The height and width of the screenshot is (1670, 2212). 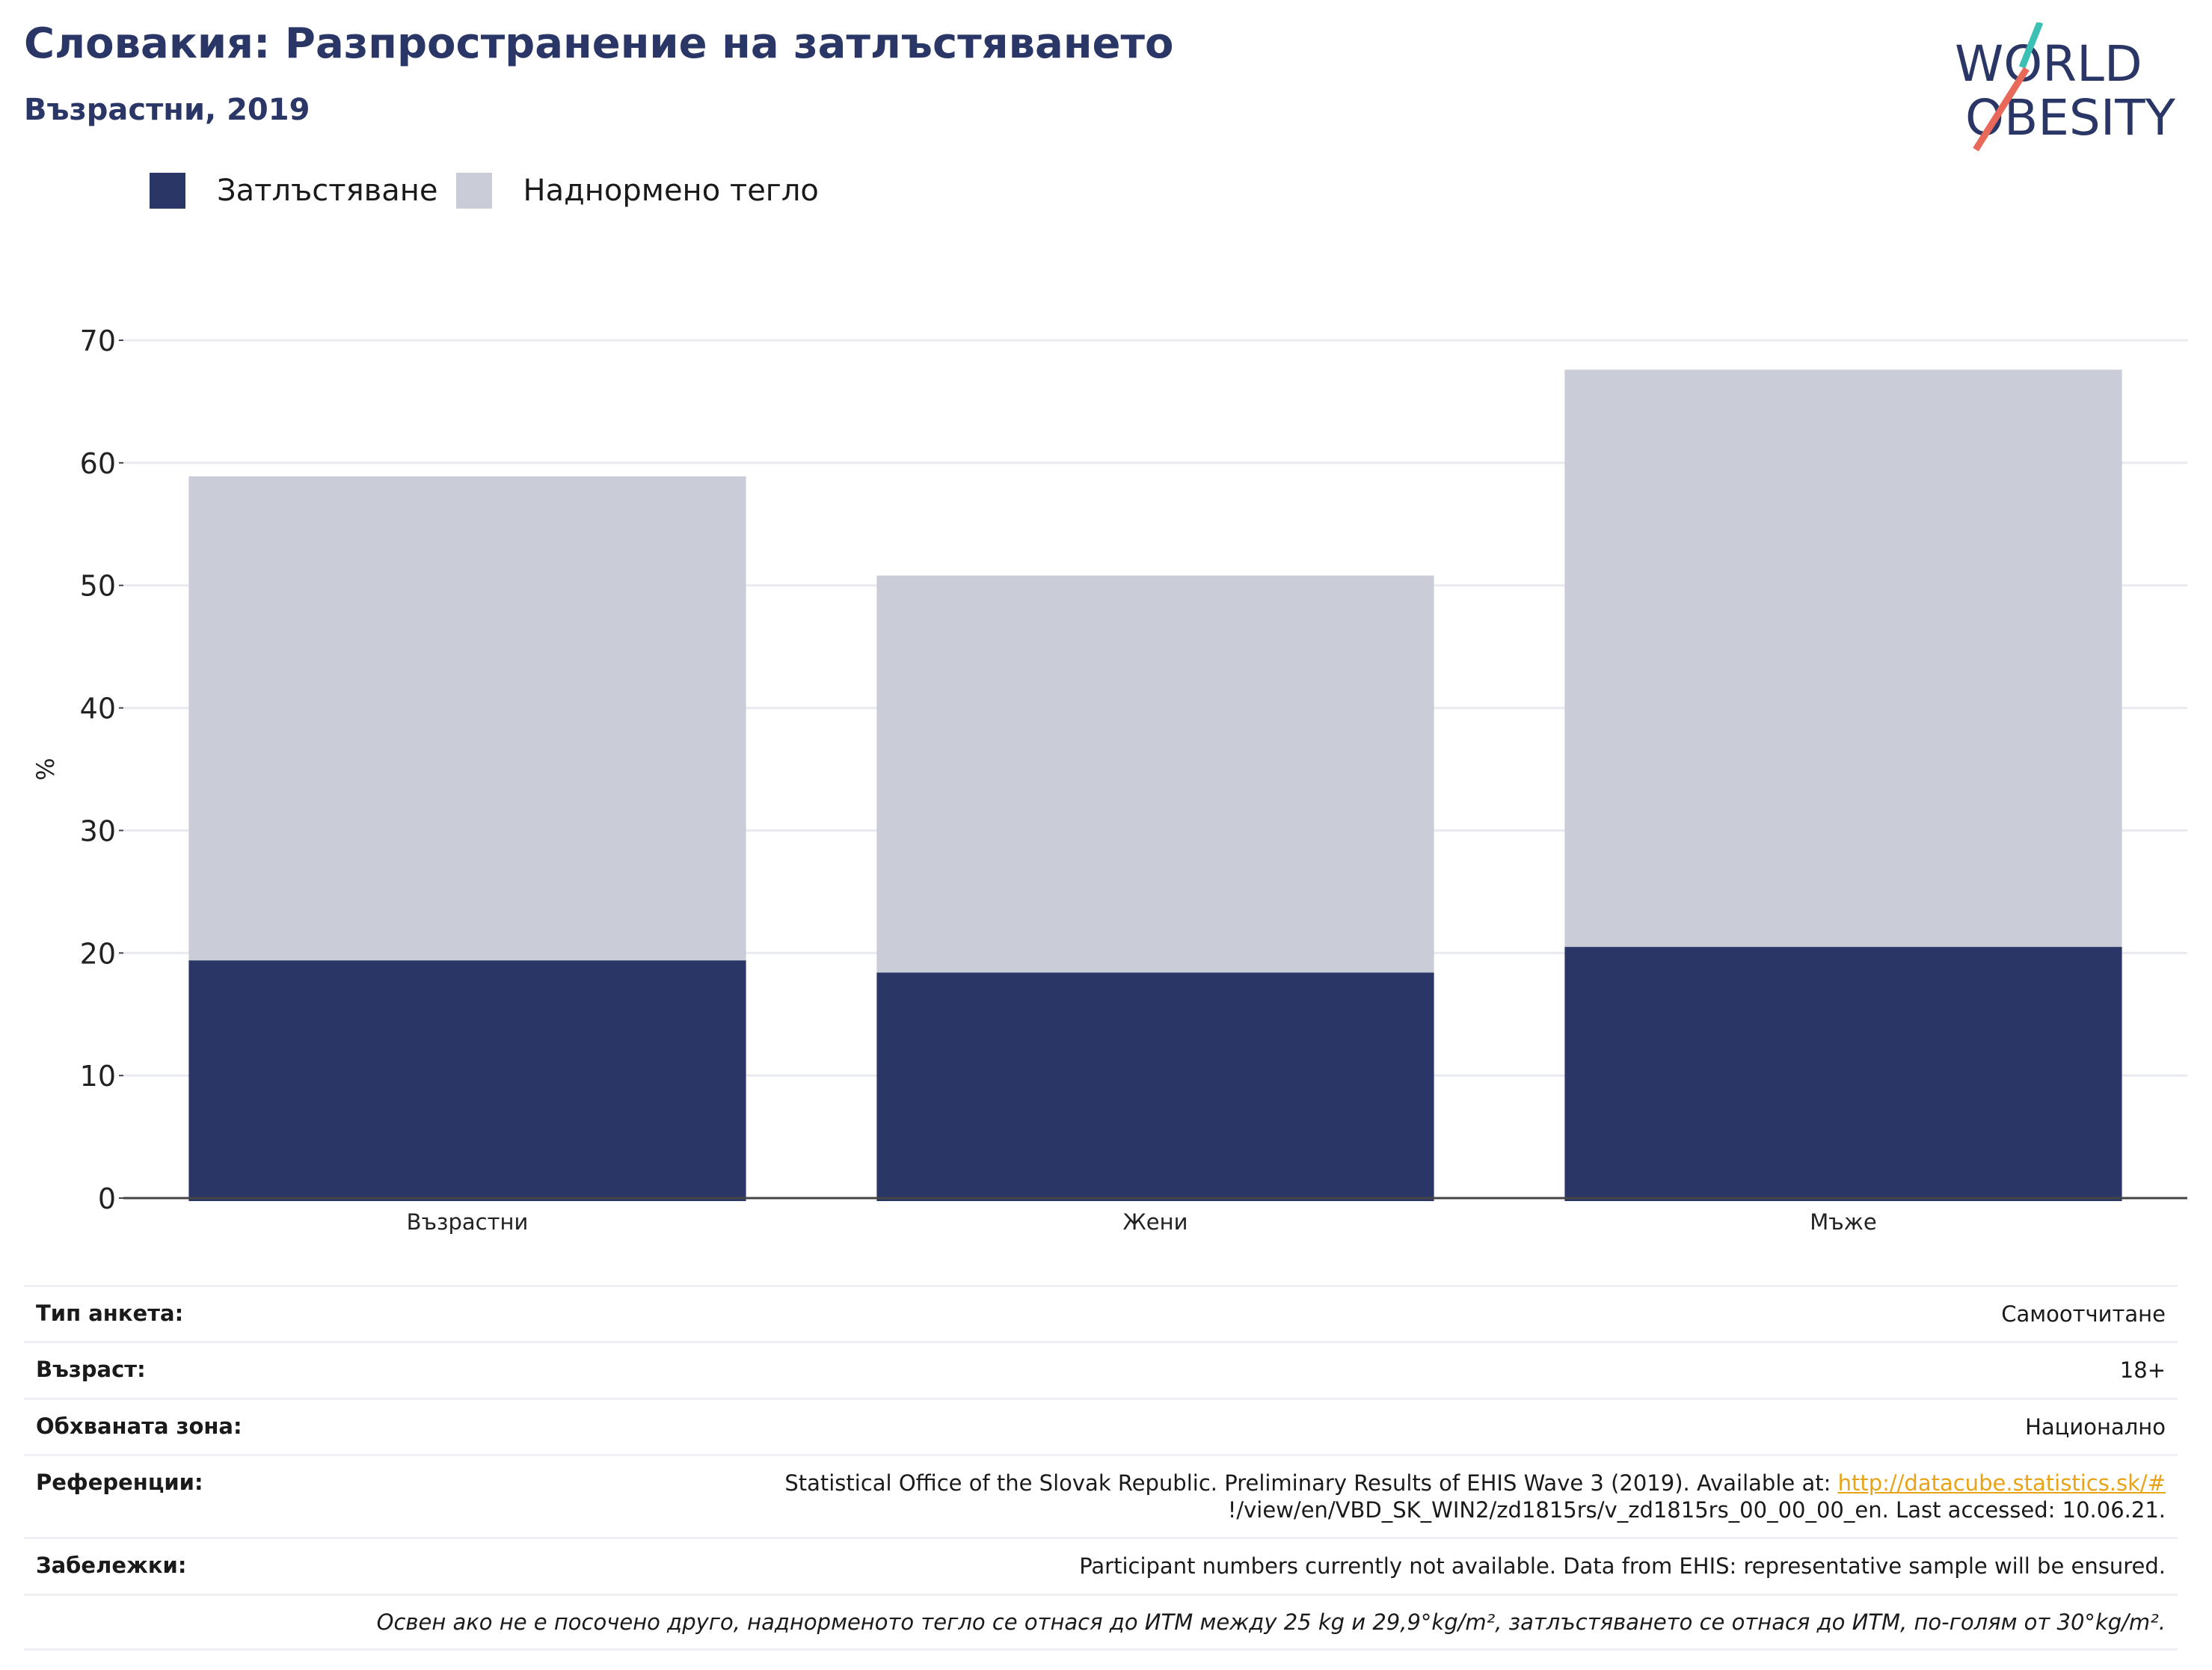 I want to click on y-tick-label: 20, so click(x=98, y=953).